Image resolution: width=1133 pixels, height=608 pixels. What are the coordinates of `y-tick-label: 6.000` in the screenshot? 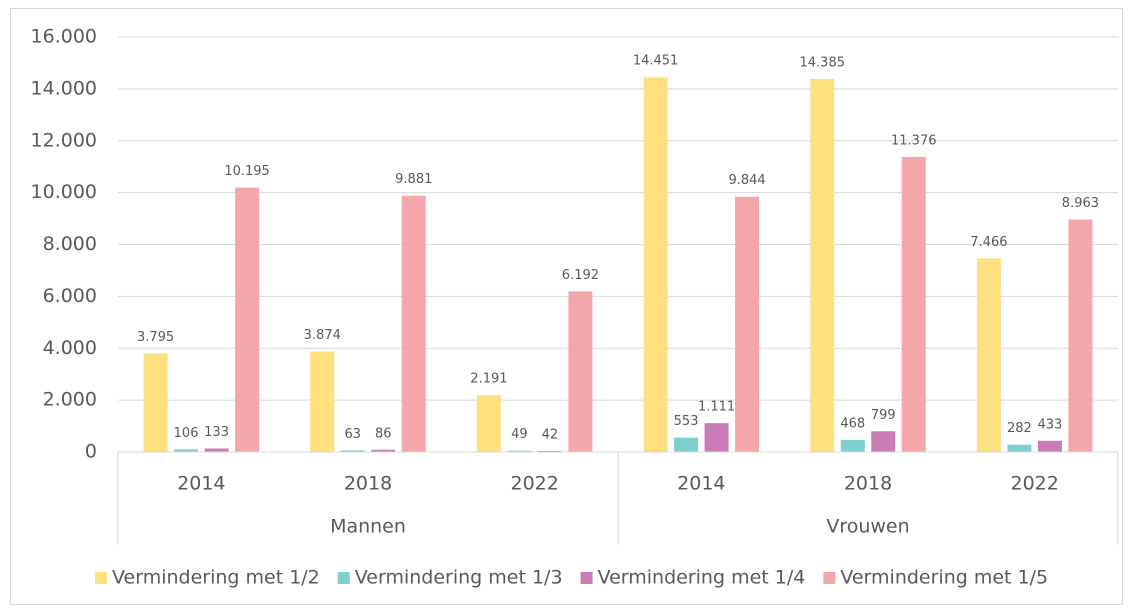 It's located at (70, 296).